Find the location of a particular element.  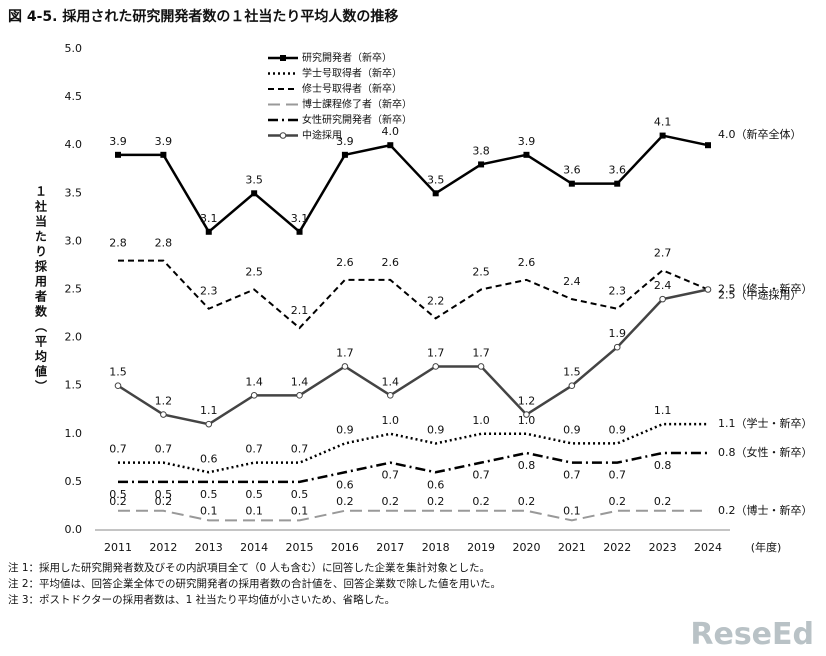

y-tick-label: 2.0 is located at coordinates (74, 337).